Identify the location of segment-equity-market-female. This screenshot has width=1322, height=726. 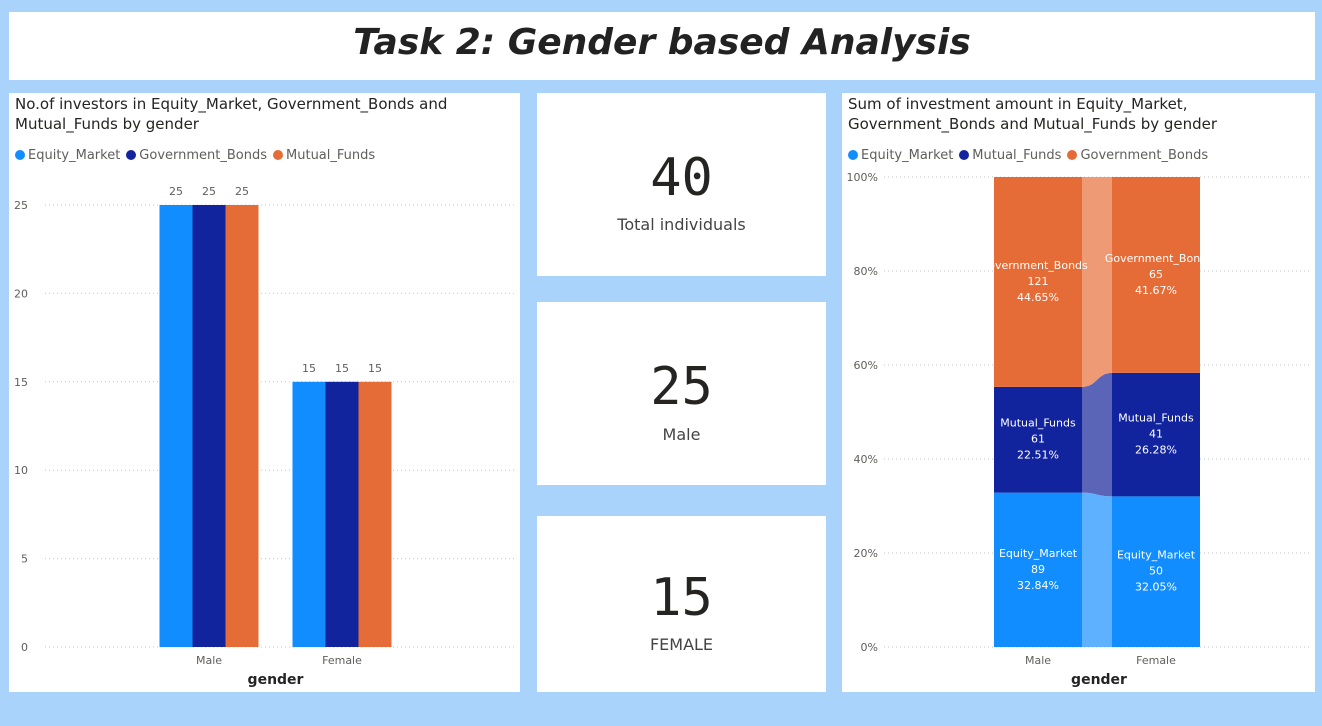
(1156, 571).